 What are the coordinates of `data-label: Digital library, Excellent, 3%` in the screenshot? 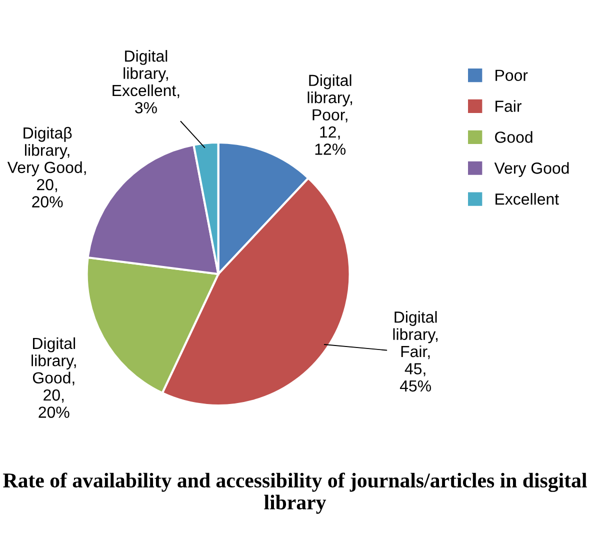 It's located at (146, 82).